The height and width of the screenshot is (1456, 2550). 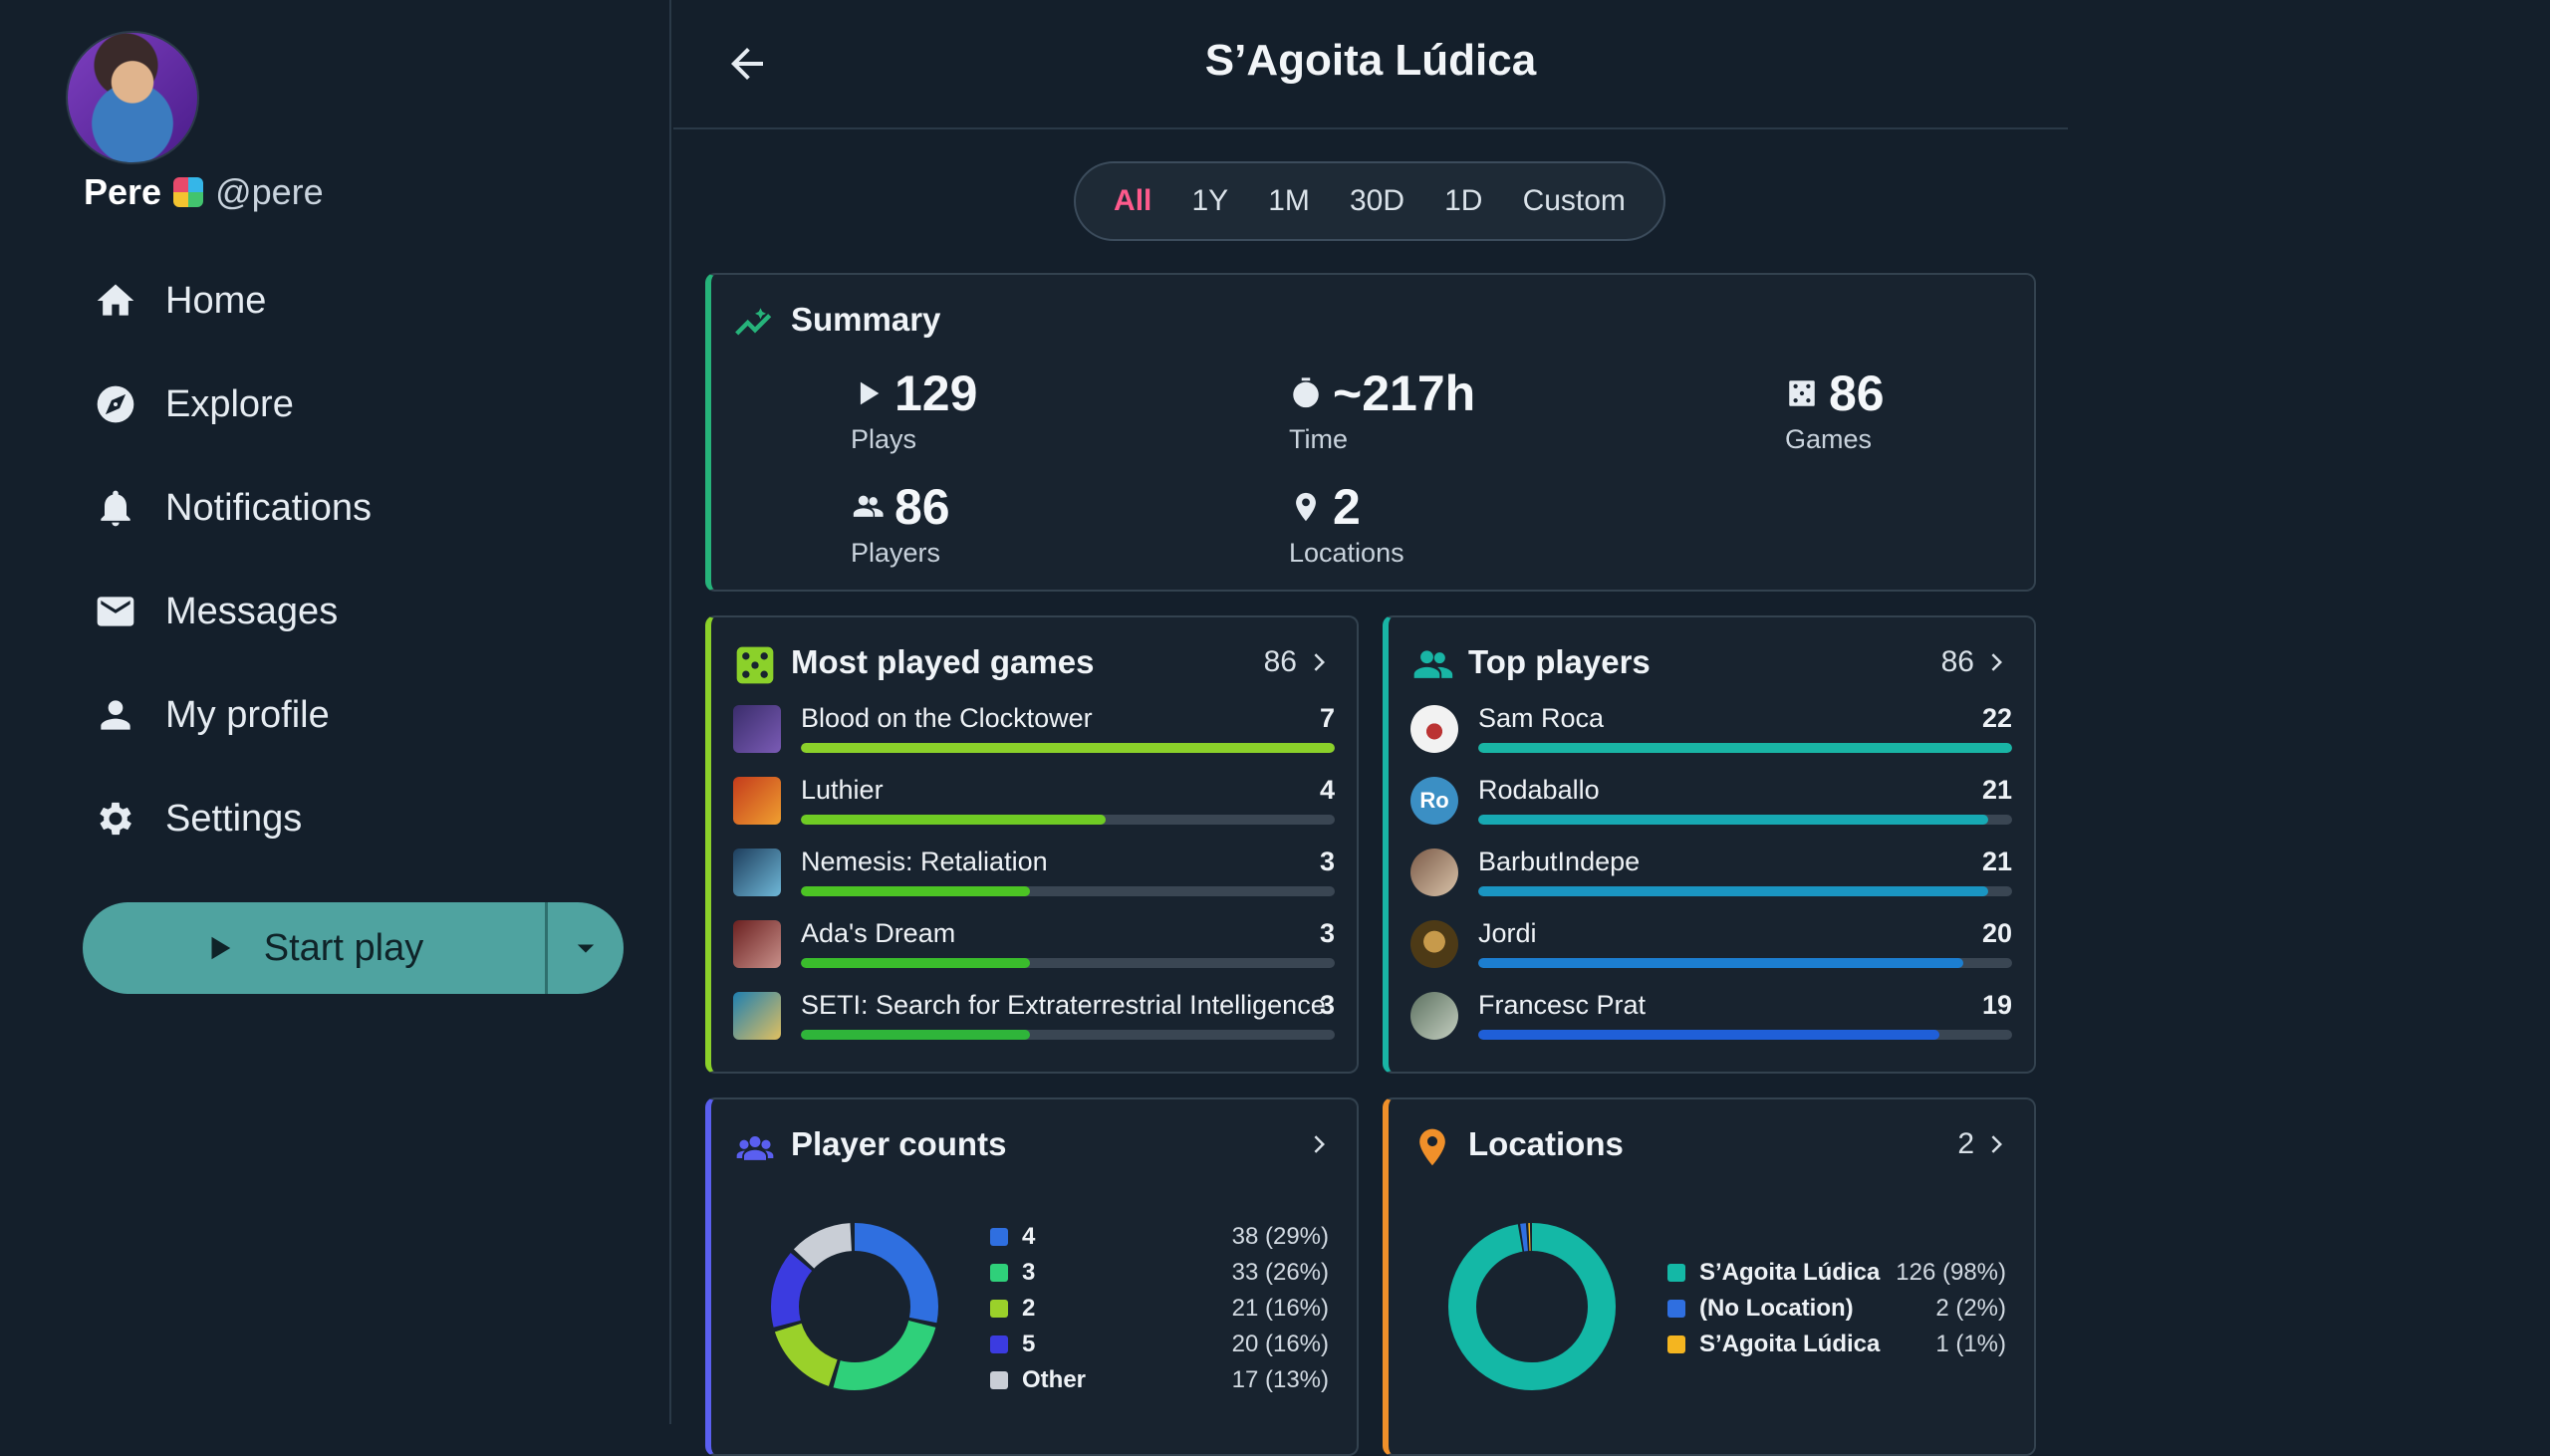 I want to click on nav-notifications: Notifications, so click(x=233, y=508).